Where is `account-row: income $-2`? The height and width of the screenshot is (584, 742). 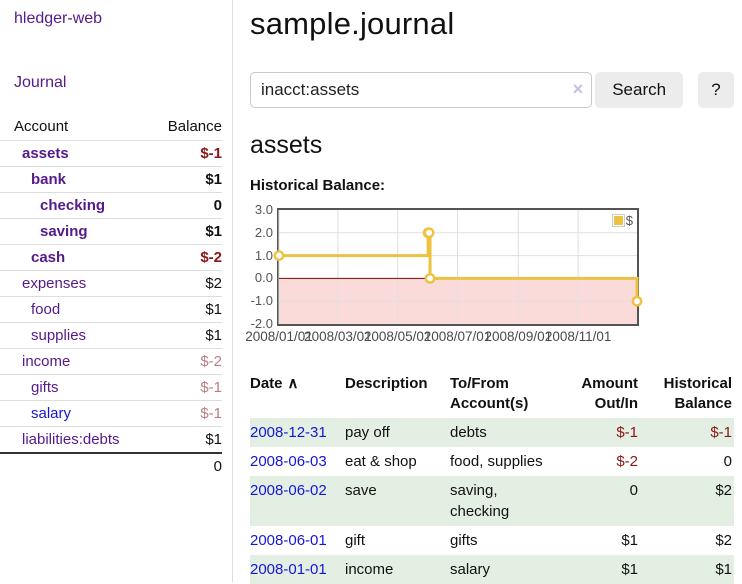 account-row: income $-2 is located at coordinates (111, 361).